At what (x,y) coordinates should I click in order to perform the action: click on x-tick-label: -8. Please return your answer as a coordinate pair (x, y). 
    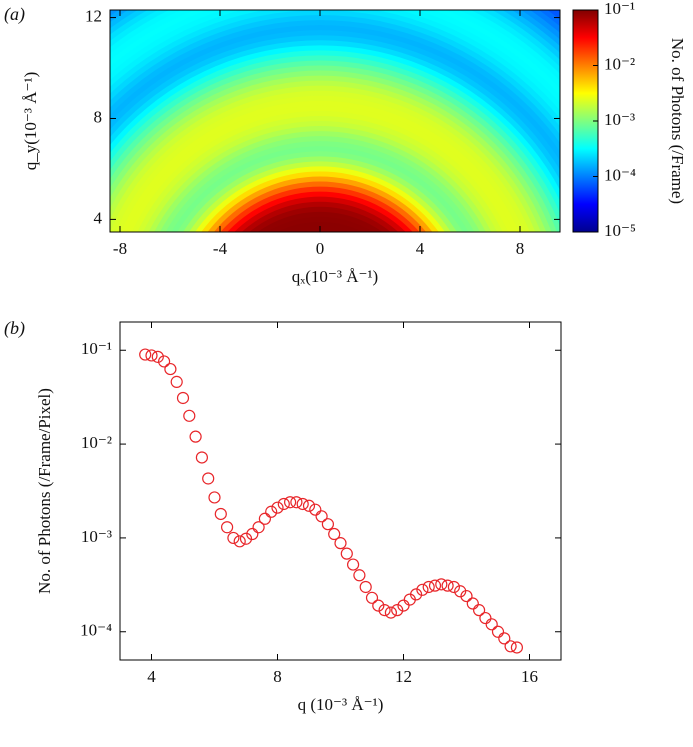
    Looking at the image, I should click on (120, 248).